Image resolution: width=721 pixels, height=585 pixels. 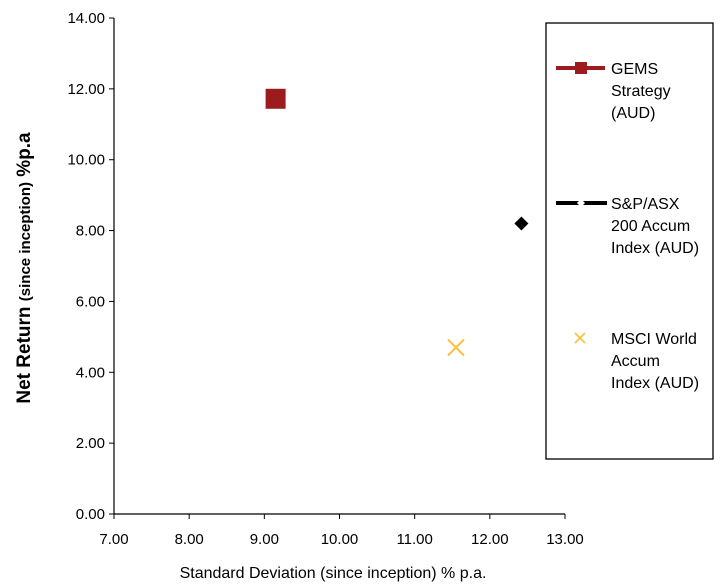 I want to click on legend-entry-msci: MSCI World Accum Index (AUD), so click(x=637, y=361).